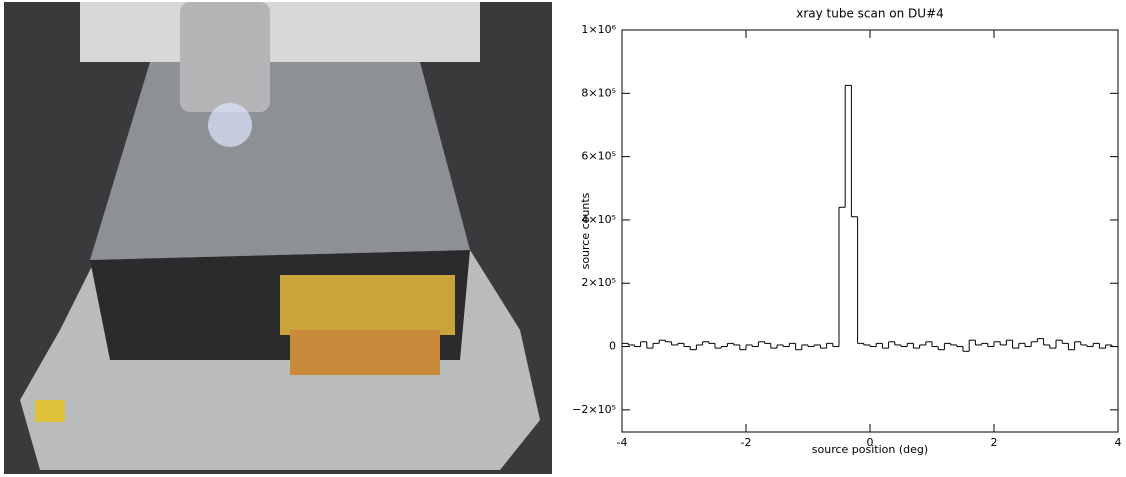 The width and height of the screenshot is (1126, 477). I want to click on y-tick-label: 6×10⁵, so click(598, 156).